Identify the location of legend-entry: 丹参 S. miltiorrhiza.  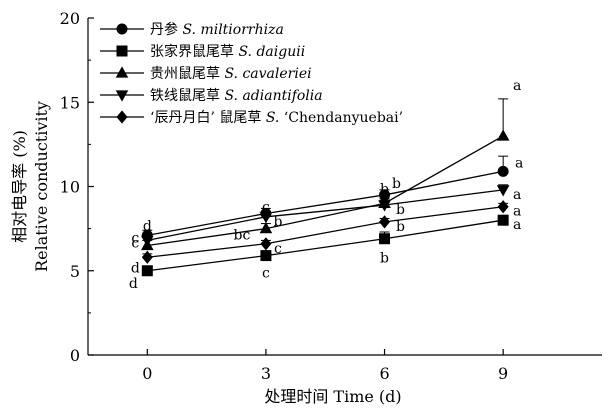
(192, 29).